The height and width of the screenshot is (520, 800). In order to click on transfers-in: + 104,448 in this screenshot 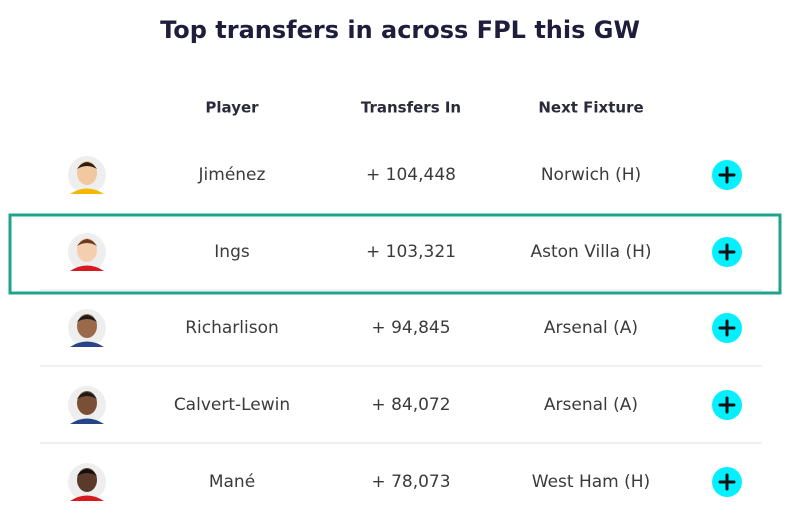, I will do `click(411, 175)`.